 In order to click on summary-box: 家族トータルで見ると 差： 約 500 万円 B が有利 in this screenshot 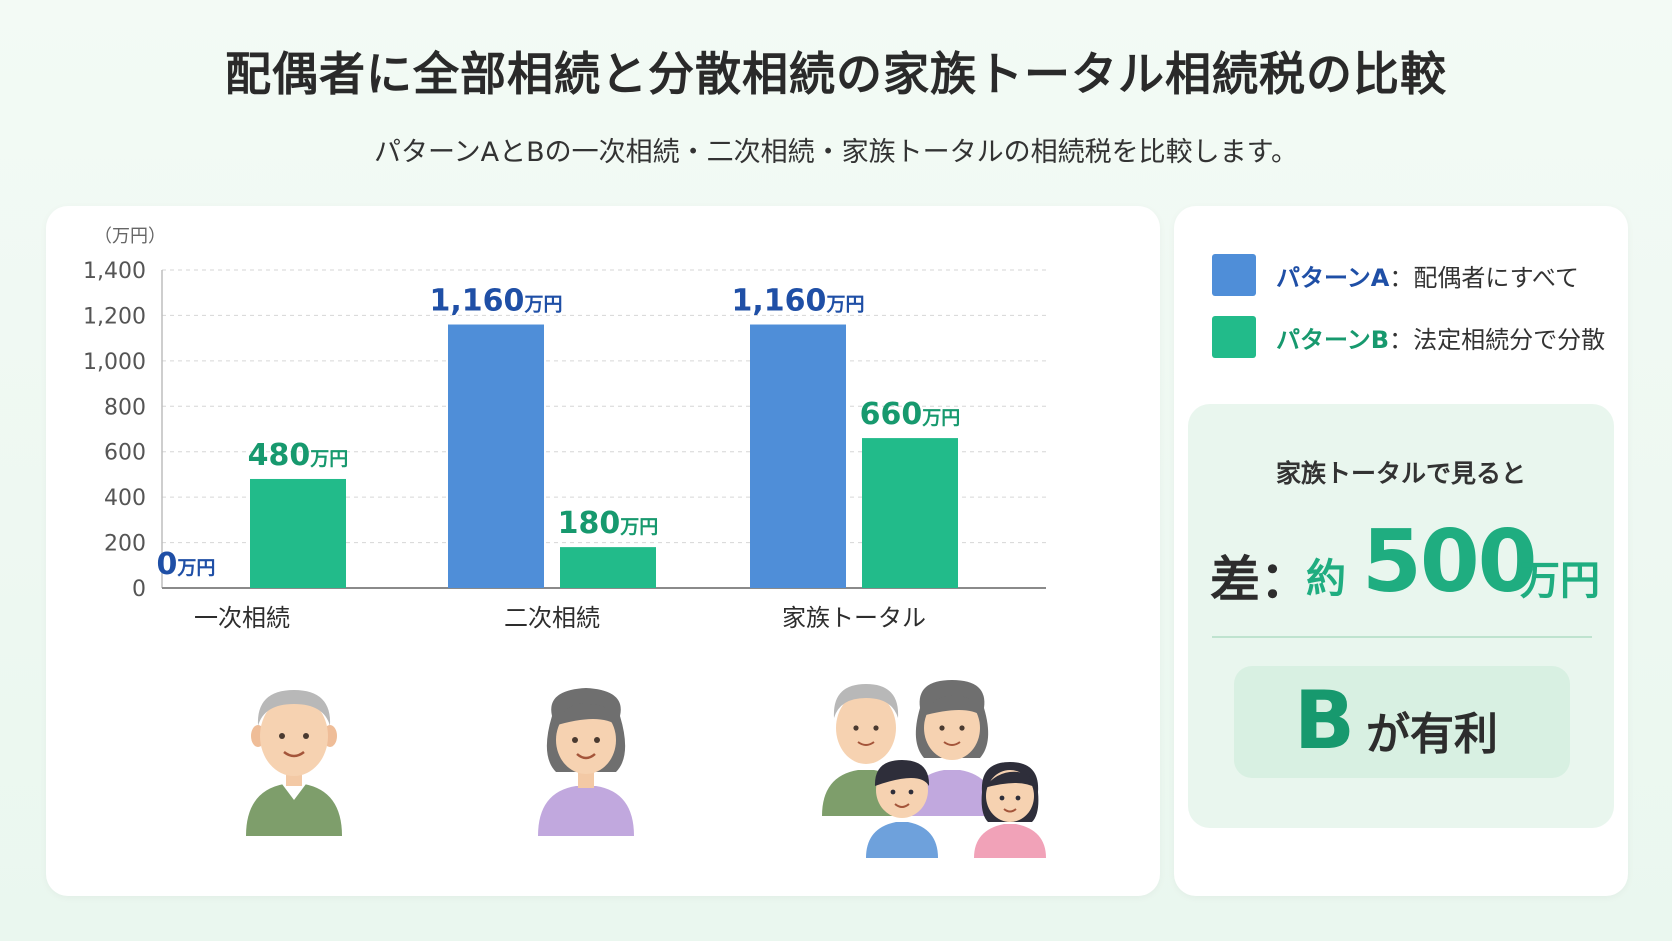, I will do `click(1401, 616)`.